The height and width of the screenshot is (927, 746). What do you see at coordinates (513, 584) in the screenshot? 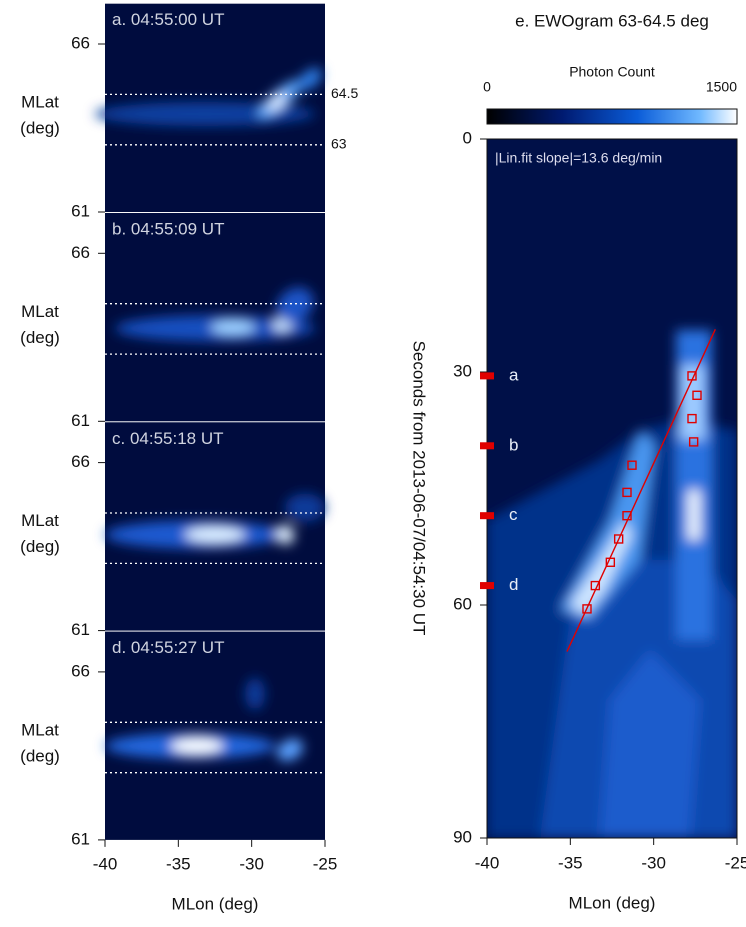
I see `time-marker-label: d` at bounding box center [513, 584].